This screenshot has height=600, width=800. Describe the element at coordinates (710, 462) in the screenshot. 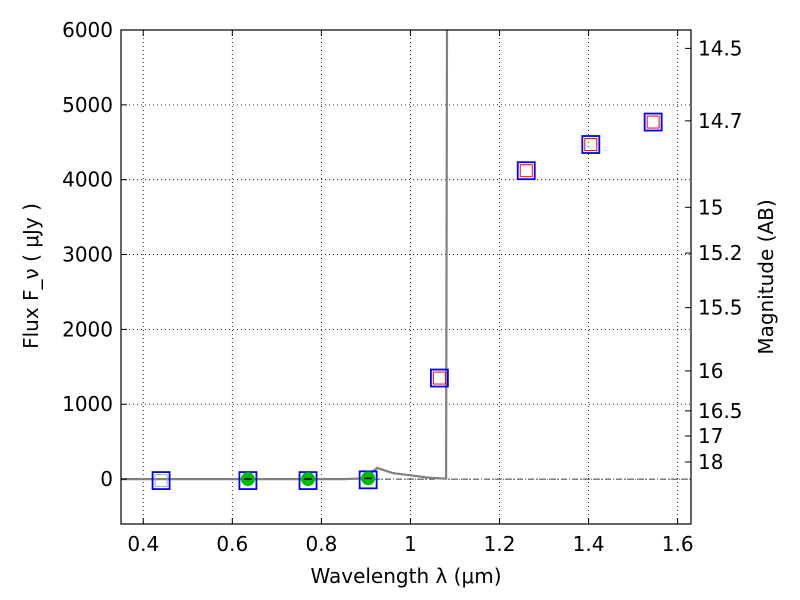

I see `magnitude-tick-label: 18` at that location.